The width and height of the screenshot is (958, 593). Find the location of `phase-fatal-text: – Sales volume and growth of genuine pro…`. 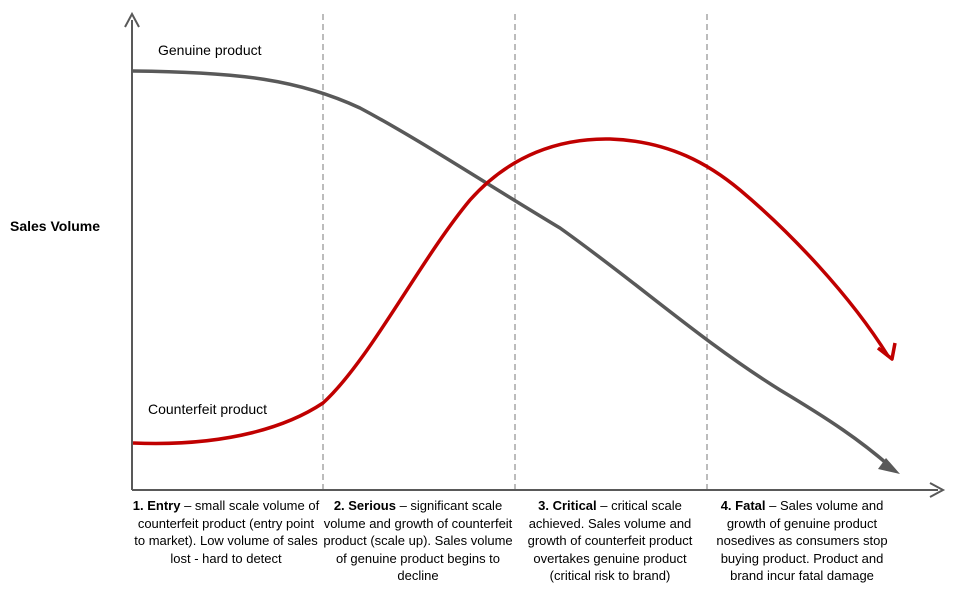

phase-fatal-text: – Sales volume and growth of genuine pro… is located at coordinates (802, 540).